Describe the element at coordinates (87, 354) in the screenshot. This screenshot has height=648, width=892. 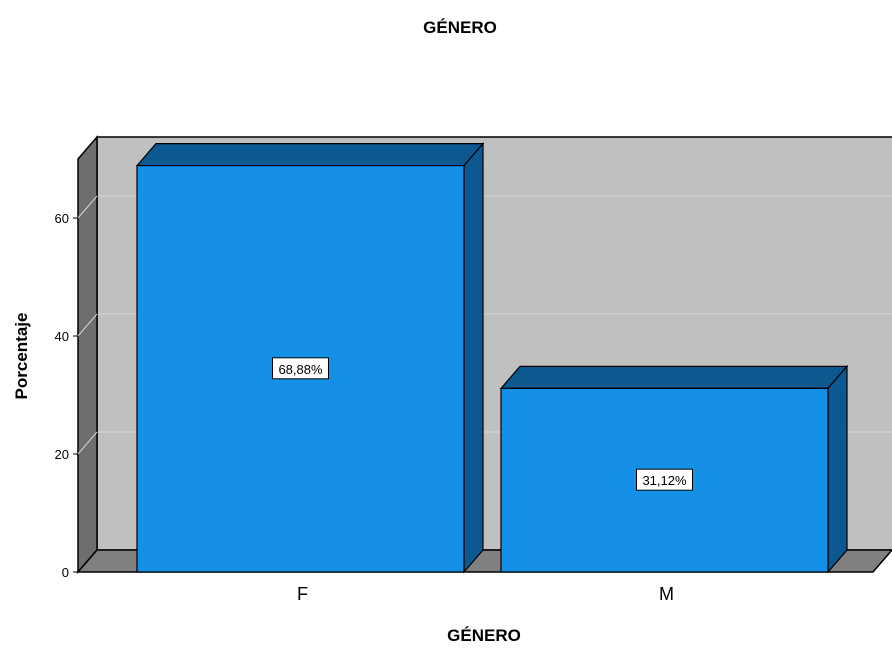
I see `left-wall` at that location.